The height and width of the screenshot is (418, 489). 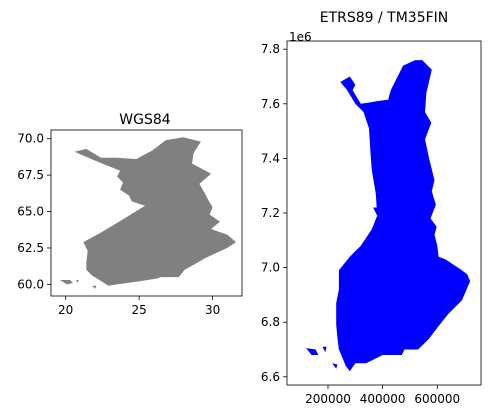 I want to click on y-tick-label-tm35fin: 7.4, so click(x=270, y=158).